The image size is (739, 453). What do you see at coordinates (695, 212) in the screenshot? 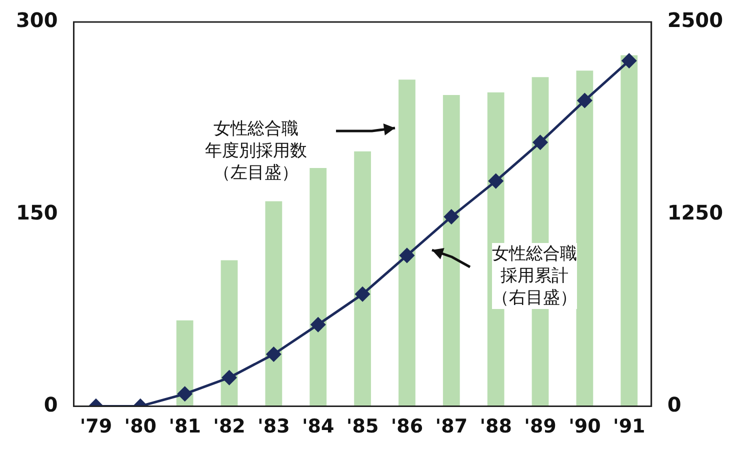
I see `y2-tick-label: 1250` at bounding box center [695, 212].